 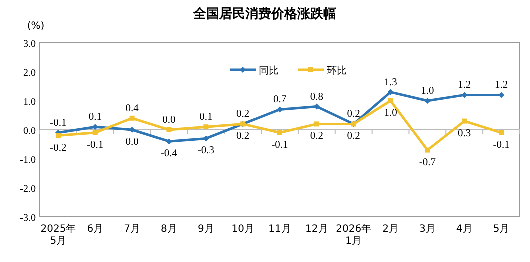 What do you see at coordinates (254, 71) in the screenshot?
I see `legend-同比: 同比` at bounding box center [254, 71].